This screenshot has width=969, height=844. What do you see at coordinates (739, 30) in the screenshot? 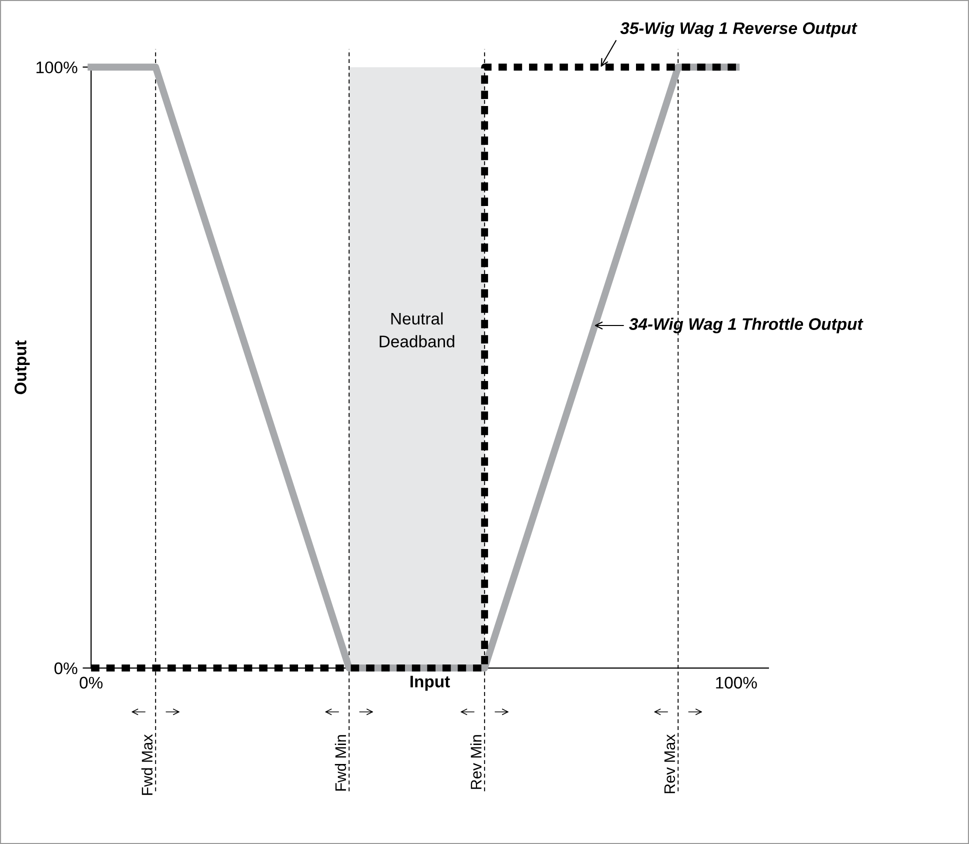
I see `annotation: 35-Wig Wag 1 Reverse Output` at bounding box center [739, 30].